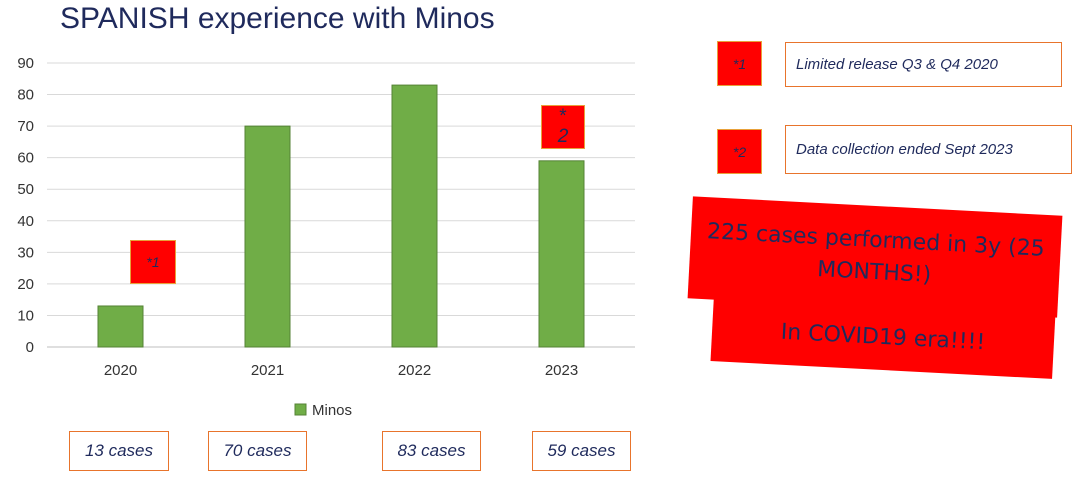 Image resolution: width=1080 pixels, height=483 pixels. I want to click on case-label-2020: 13 cases, so click(119, 450).